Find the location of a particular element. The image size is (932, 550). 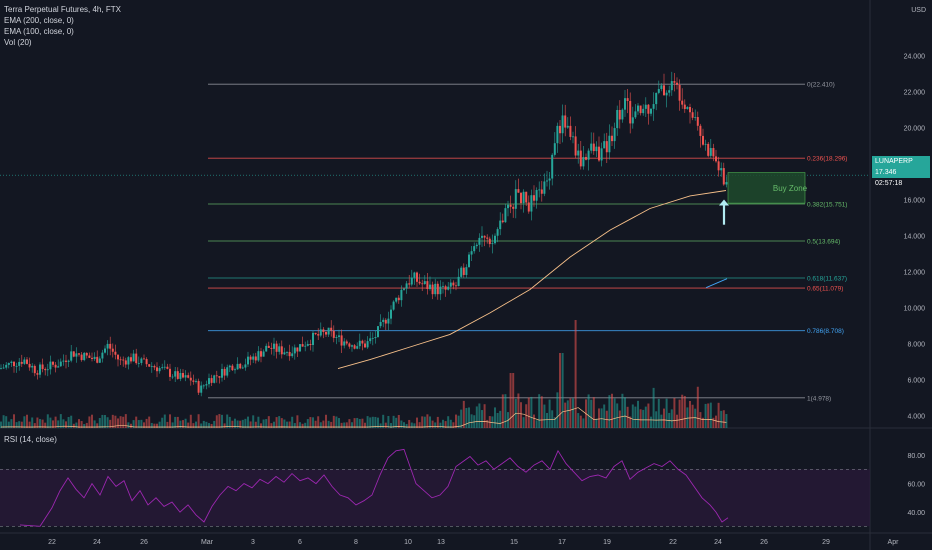

buy-zone: Buy Zone is located at coordinates (767, 188).